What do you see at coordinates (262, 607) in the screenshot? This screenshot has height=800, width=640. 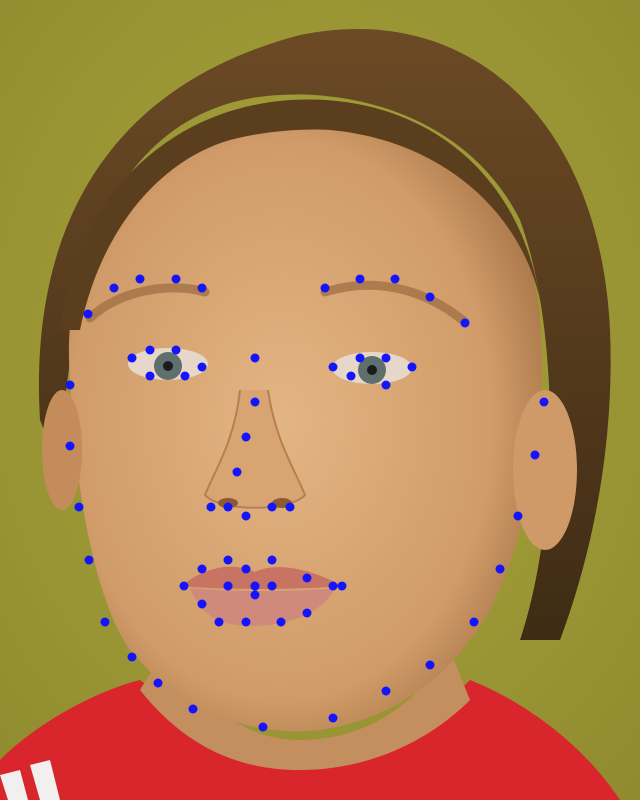 I see `lower-lip` at bounding box center [262, 607].